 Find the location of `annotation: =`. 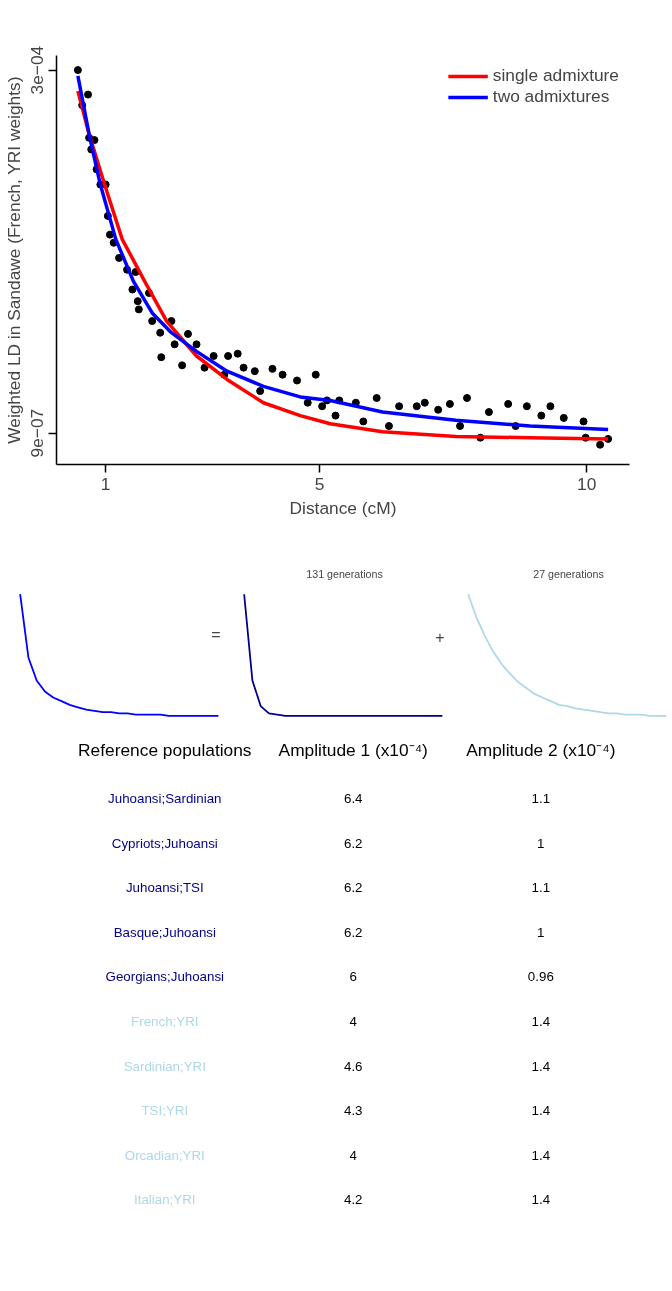

annotation: = is located at coordinates (216, 634).